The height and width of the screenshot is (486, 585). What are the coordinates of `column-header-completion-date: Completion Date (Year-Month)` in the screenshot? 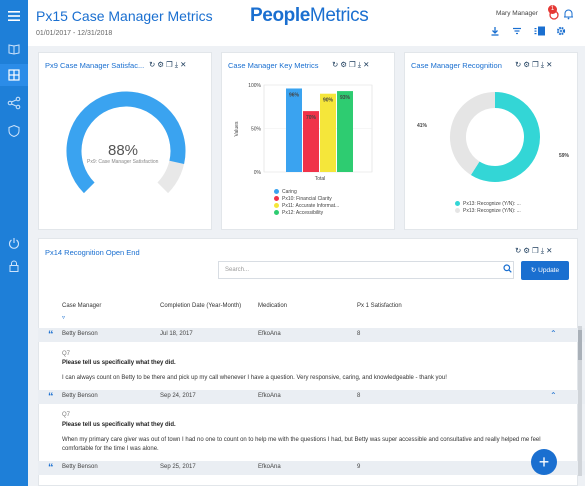 It's located at (201, 306).